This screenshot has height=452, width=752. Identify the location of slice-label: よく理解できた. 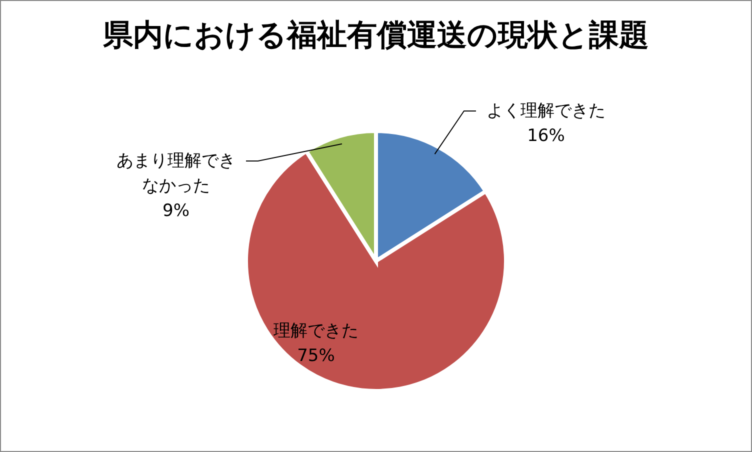
(546, 111).